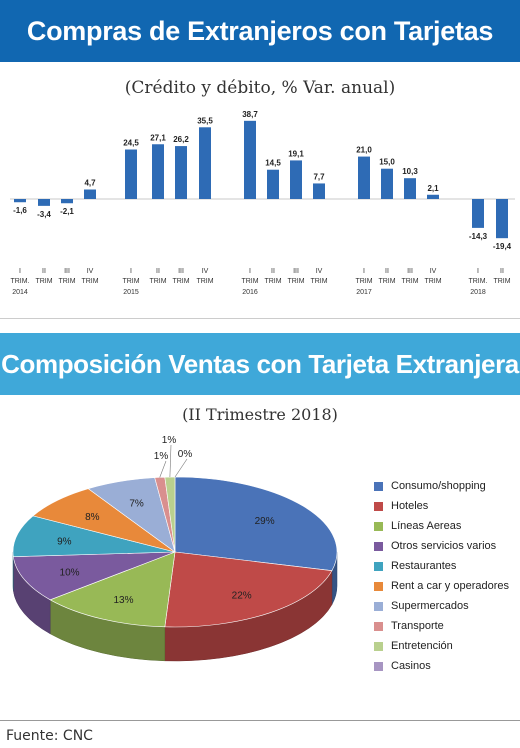  I want to click on footer-divider, so click(260, 720).